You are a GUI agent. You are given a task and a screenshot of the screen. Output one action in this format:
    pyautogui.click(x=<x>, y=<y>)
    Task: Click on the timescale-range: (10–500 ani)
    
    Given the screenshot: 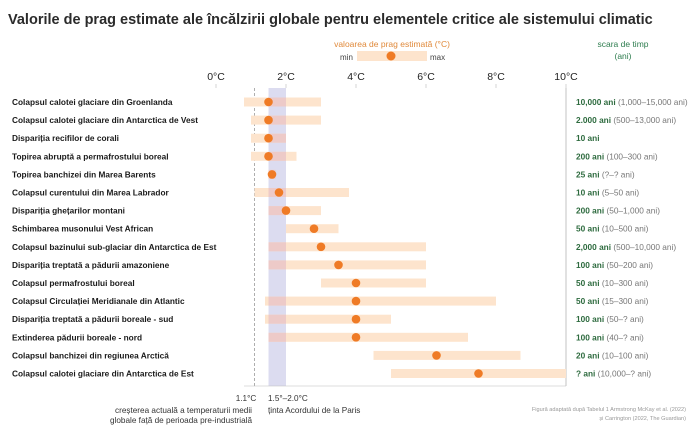 What is the action you would take?
    pyautogui.click(x=624, y=229)
    